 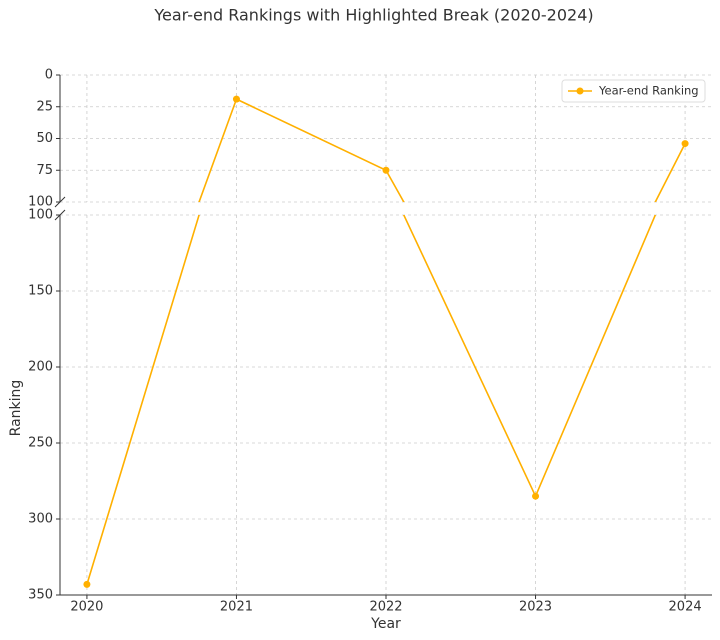 I want to click on legend-marker, so click(x=580, y=91).